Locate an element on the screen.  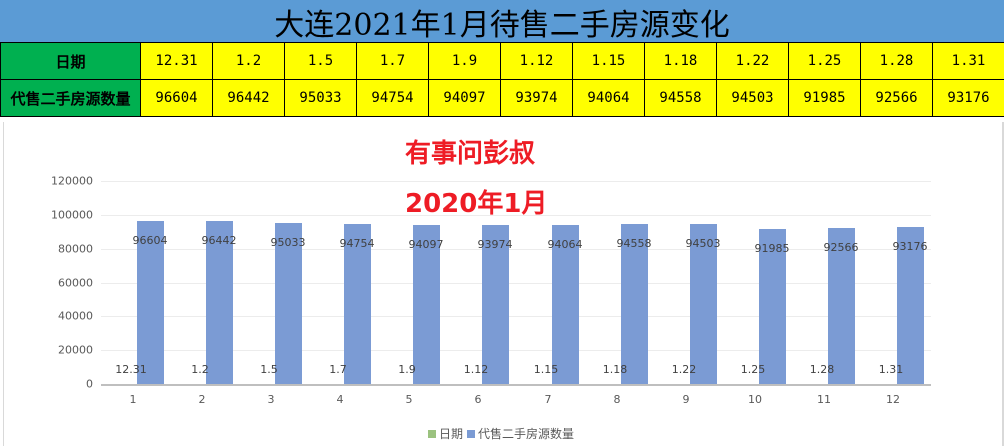
x-axis-tick: 4 is located at coordinates (340, 399).